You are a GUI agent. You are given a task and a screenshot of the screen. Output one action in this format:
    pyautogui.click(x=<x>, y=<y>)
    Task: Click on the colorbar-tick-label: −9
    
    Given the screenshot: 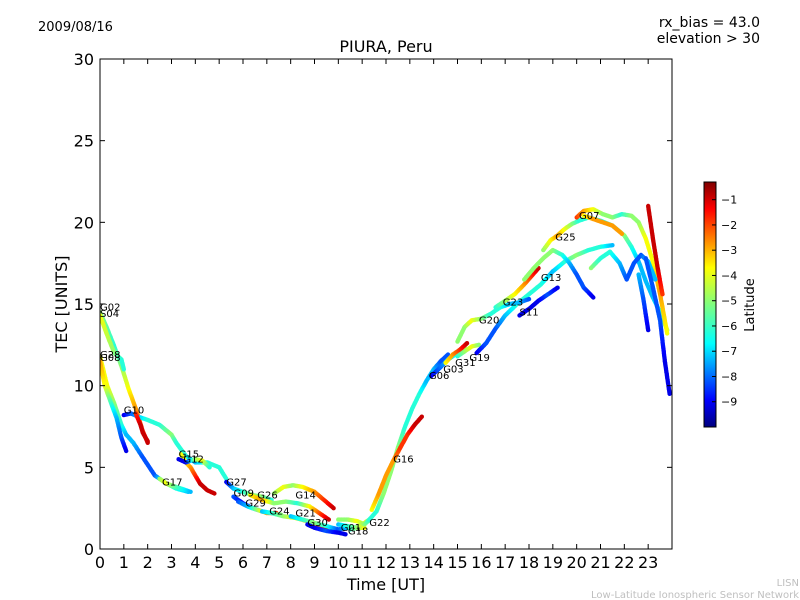 What is the action you would take?
    pyautogui.click(x=729, y=402)
    